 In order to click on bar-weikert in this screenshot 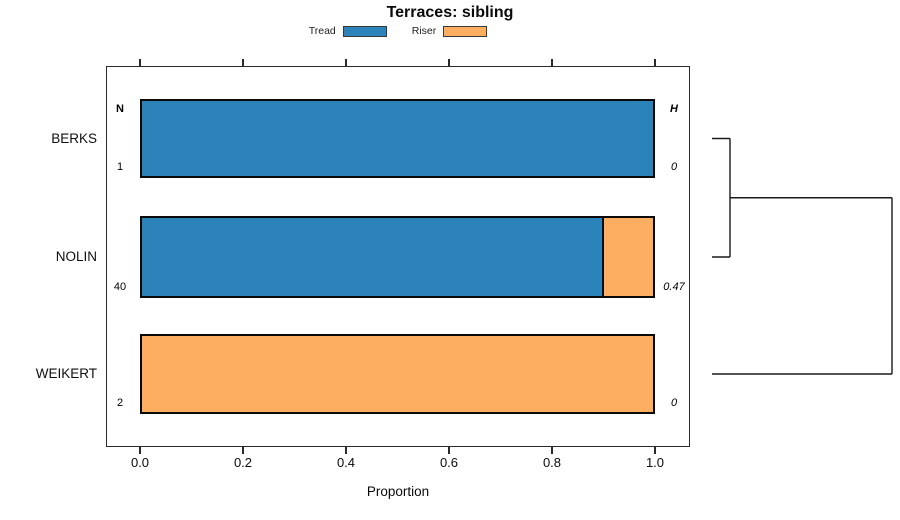, I will do `click(397, 374)`.